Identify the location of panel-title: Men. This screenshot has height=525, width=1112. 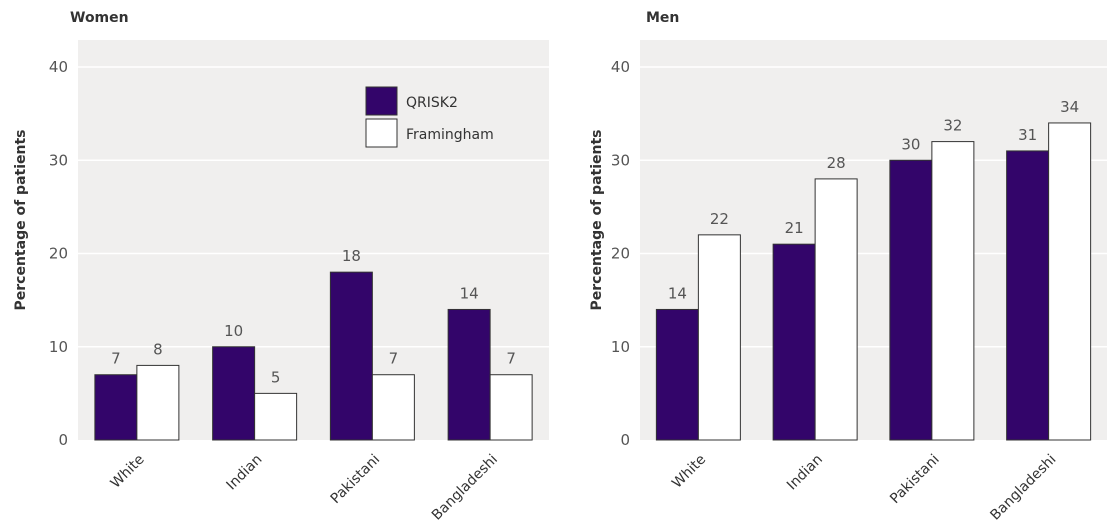
(662, 18).